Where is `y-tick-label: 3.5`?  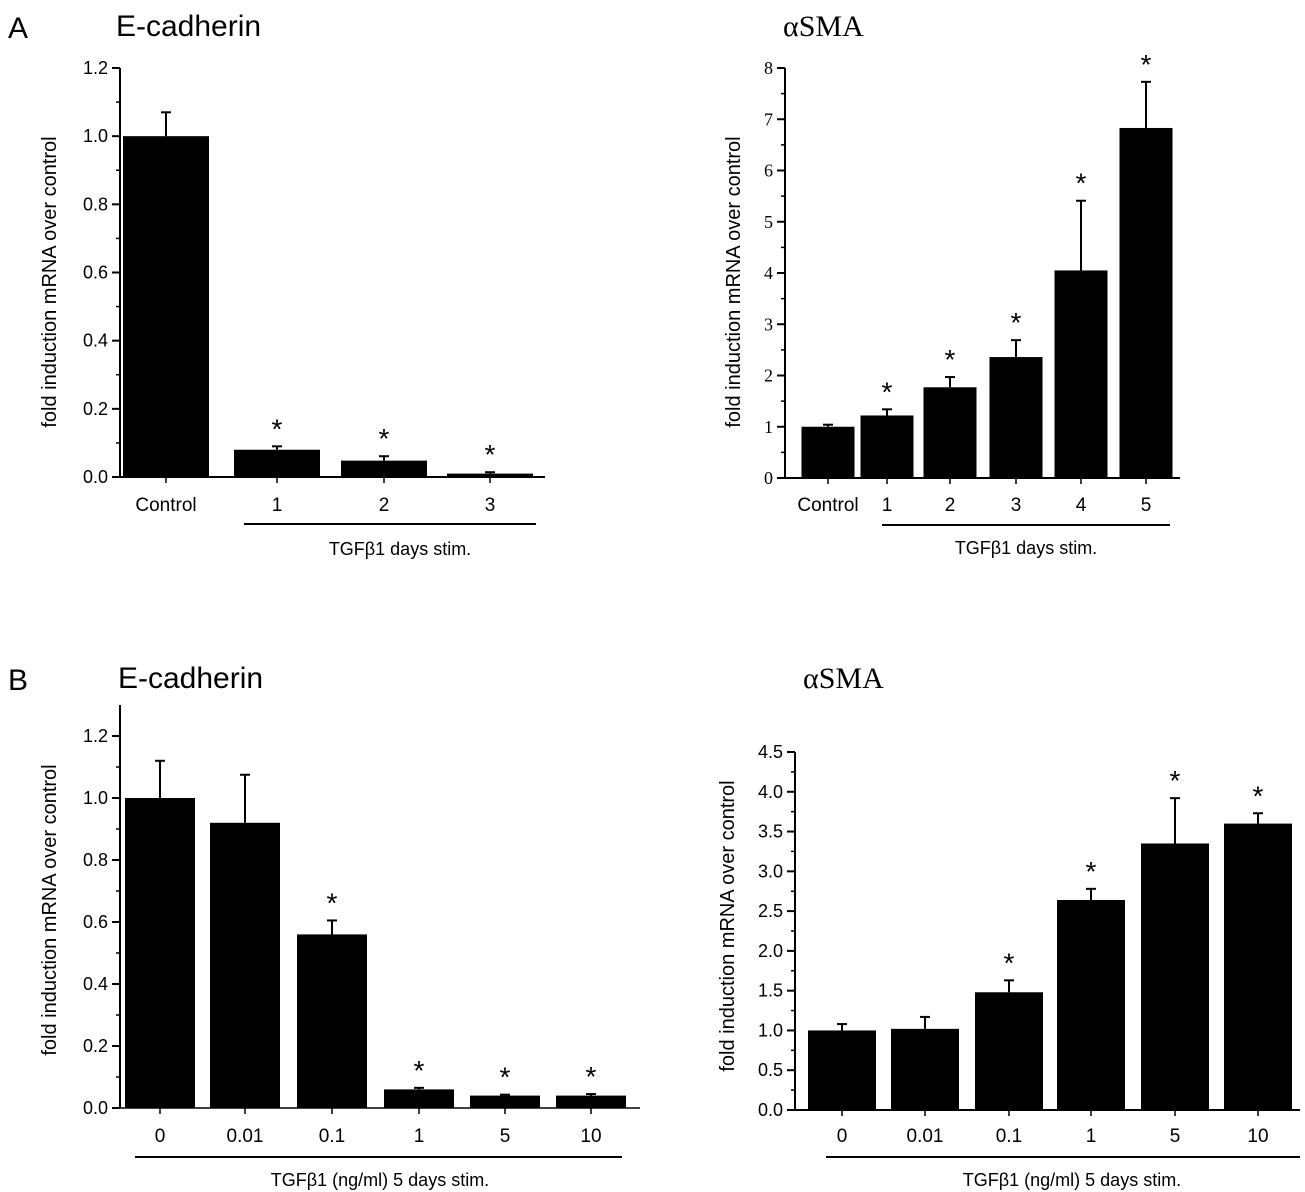 y-tick-label: 3.5 is located at coordinates (770, 832).